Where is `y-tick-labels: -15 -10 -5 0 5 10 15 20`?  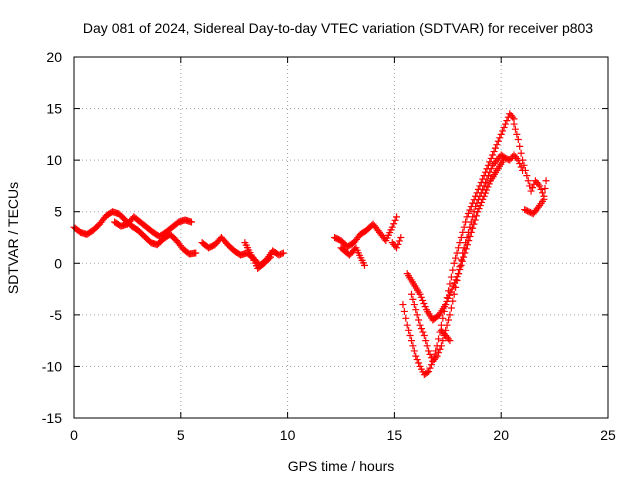 y-tick-labels: -15 -10 -5 0 5 10 15 20 is located at coordinates (52, 237).